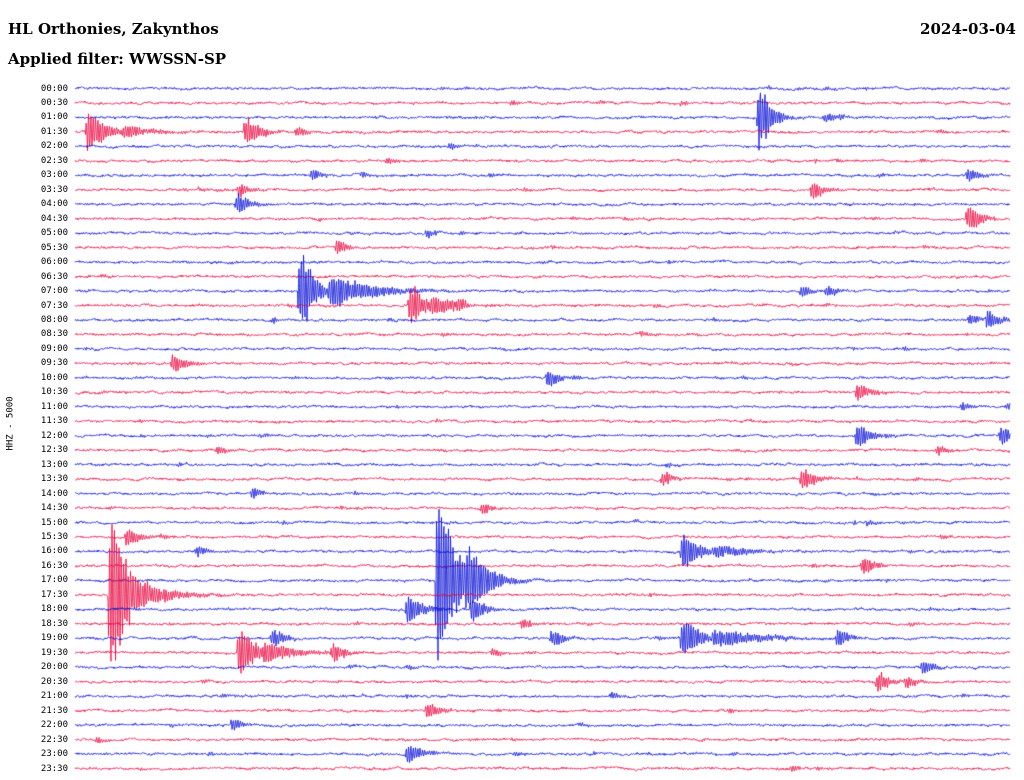  What do you see at coordinates (54, 739) in the screenshot?
I see `time-label: 22:30` at bounding box center [54, 739].